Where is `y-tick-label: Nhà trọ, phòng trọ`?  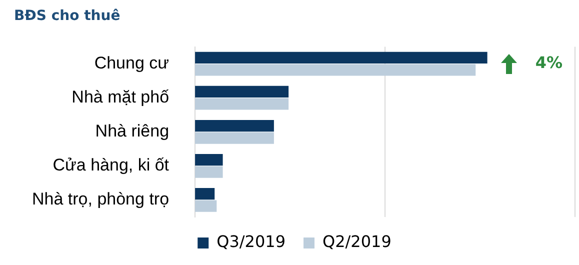 y-tick-label: Nhà trọ, phòng trọ is located at coordinates (101, 199).